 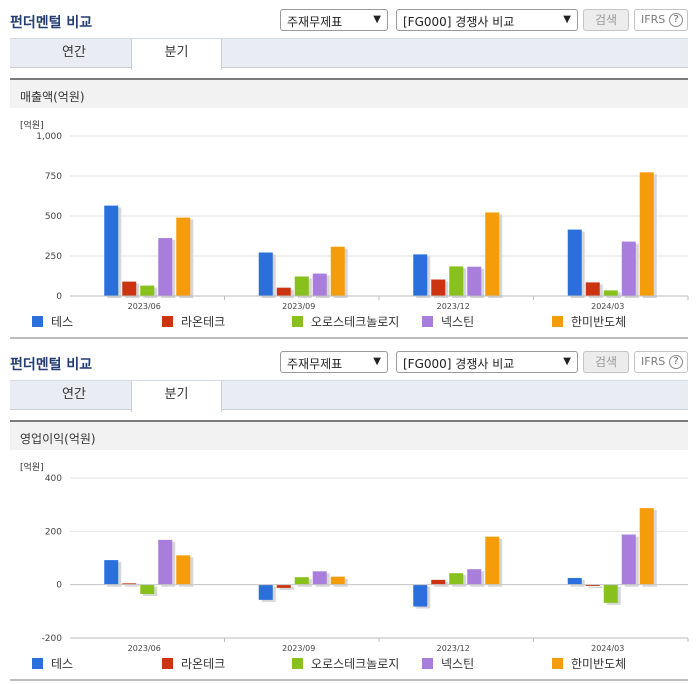 What do you see at coordinates (203, 322) in the screenshot?
I see `legend-label: 라온테크` at bounding box center [203, 322].